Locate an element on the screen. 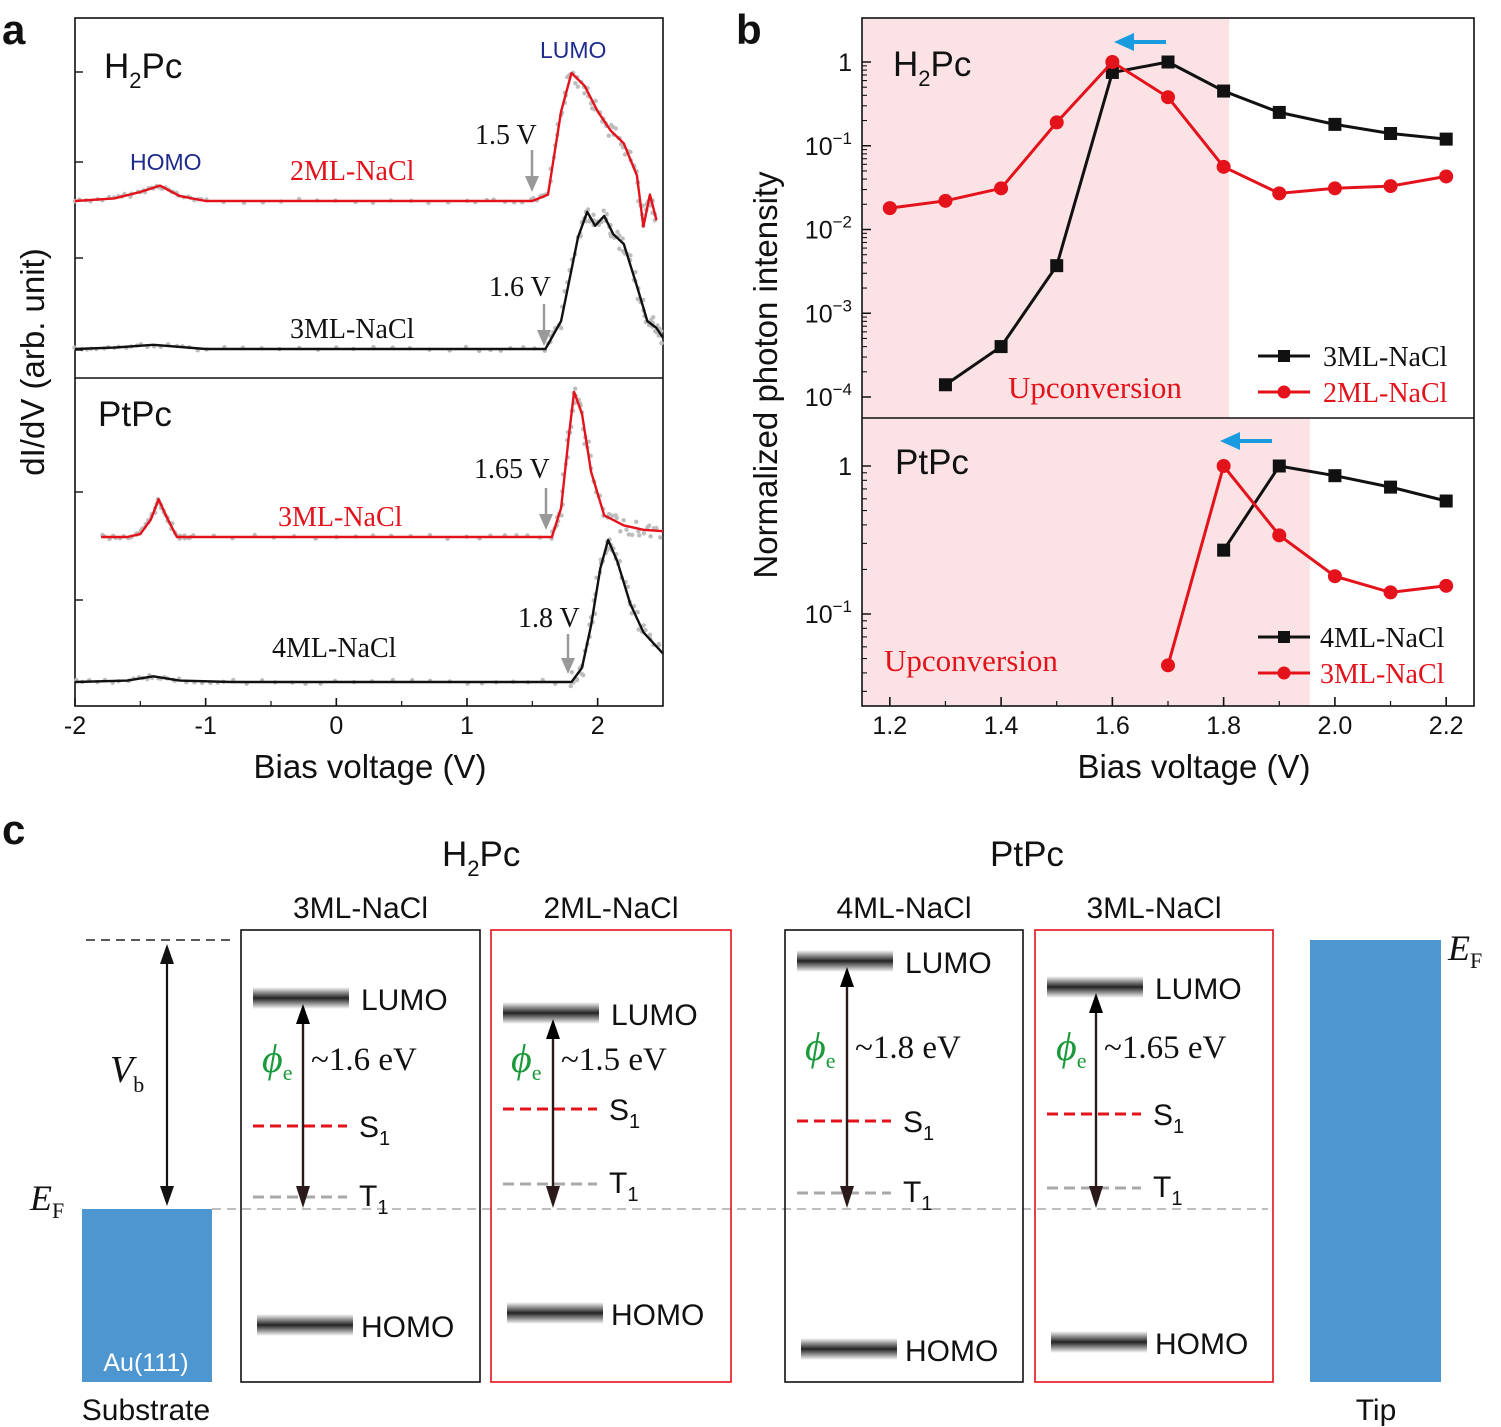 The image size is (1501, 1427). trace-label-3ml: 3ML-NaCl is located at coordinates (352, 329).